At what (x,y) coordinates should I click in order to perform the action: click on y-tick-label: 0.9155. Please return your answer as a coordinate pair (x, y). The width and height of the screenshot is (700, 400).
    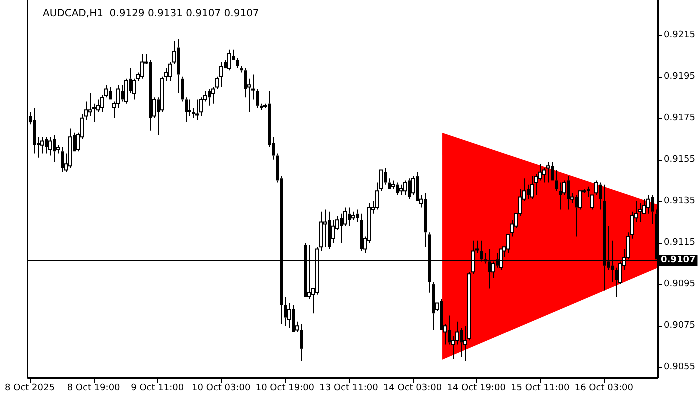
    Looking at the image, I should click on (680, 159).